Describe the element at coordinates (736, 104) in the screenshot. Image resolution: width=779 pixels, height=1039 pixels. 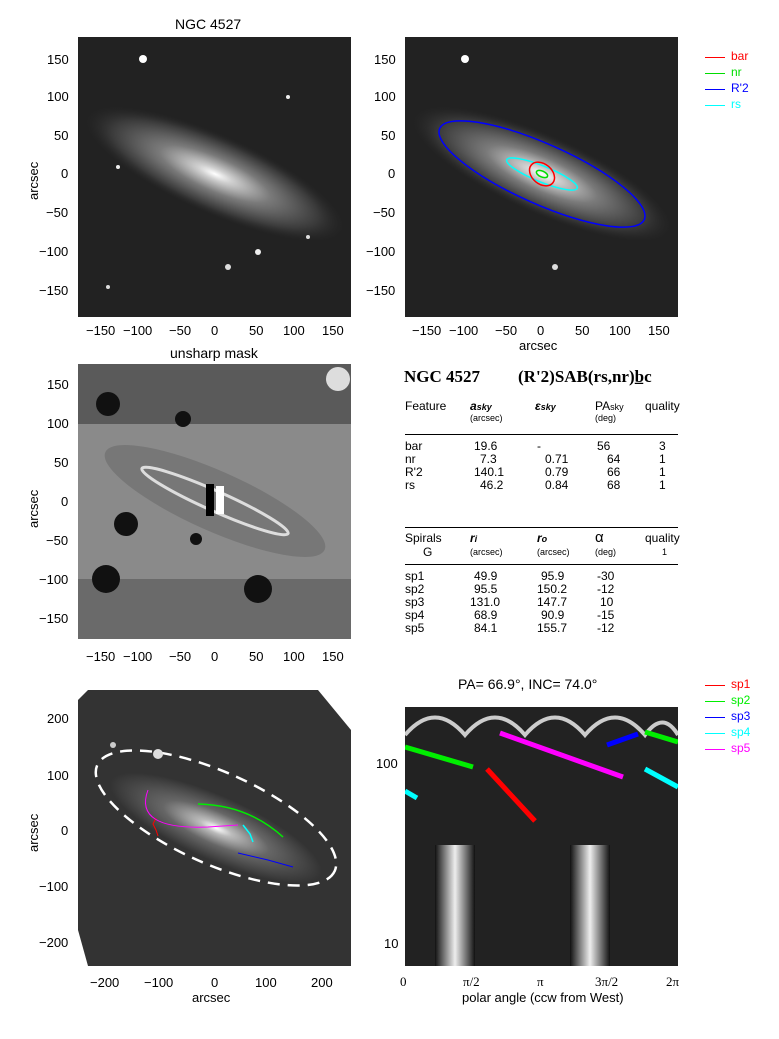
I see `legend-rs: rs` at that location.